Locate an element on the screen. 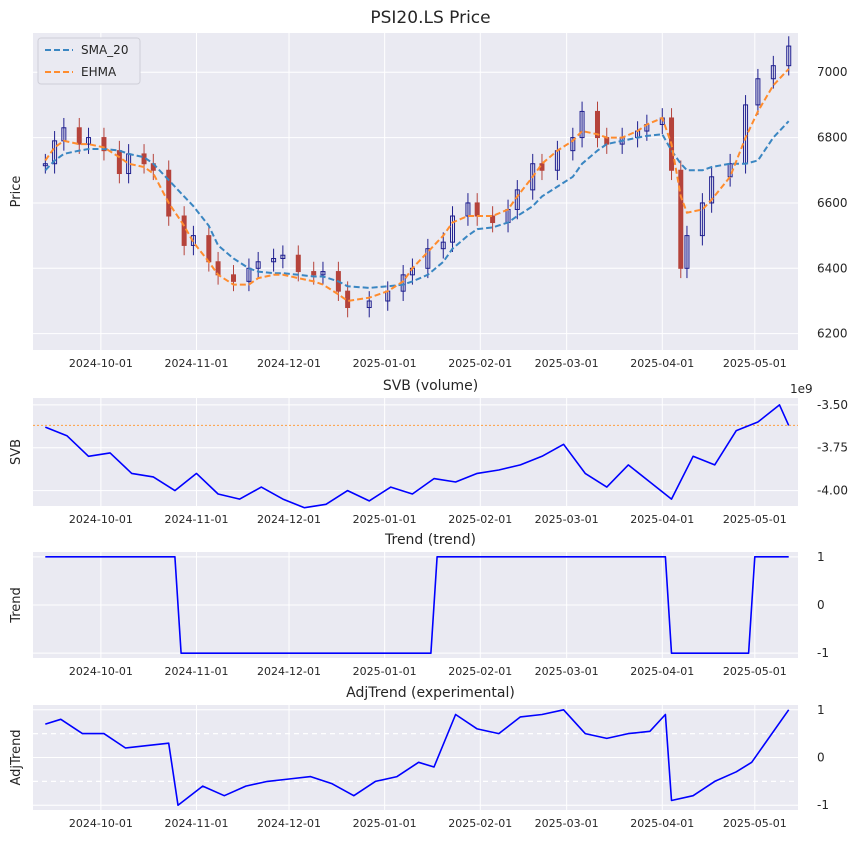 The image size is (862, 843). y-axis-label: Price is located at coordinates (16, 192).